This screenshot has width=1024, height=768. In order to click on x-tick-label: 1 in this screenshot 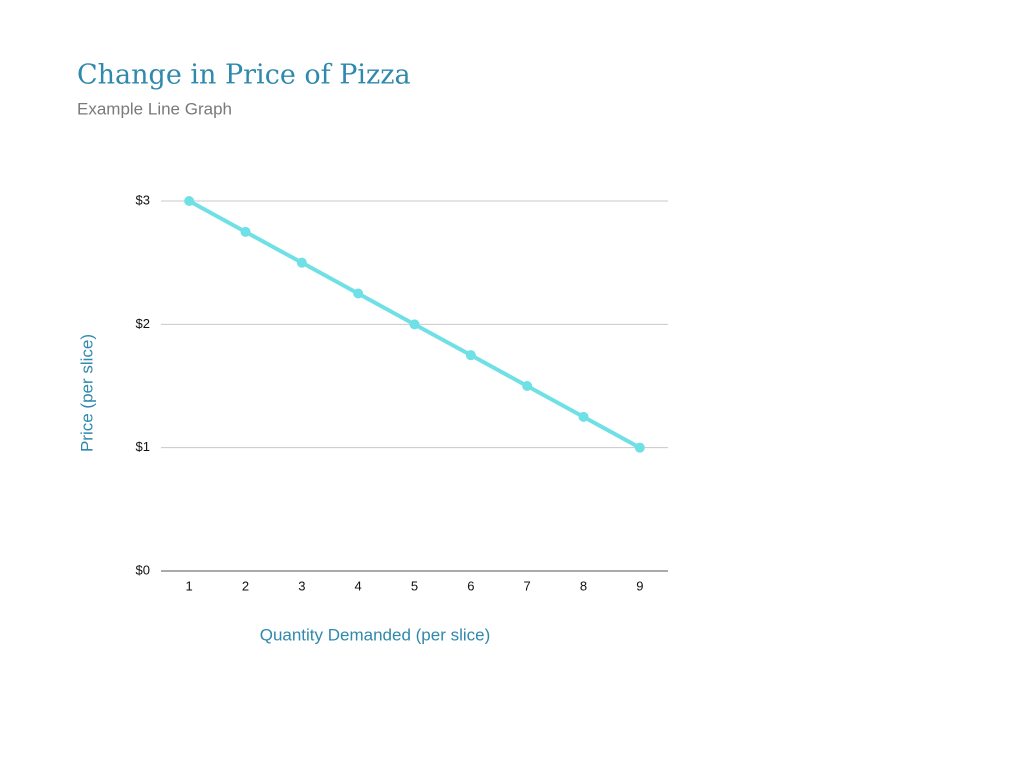, I will do `click(189, 585)`.